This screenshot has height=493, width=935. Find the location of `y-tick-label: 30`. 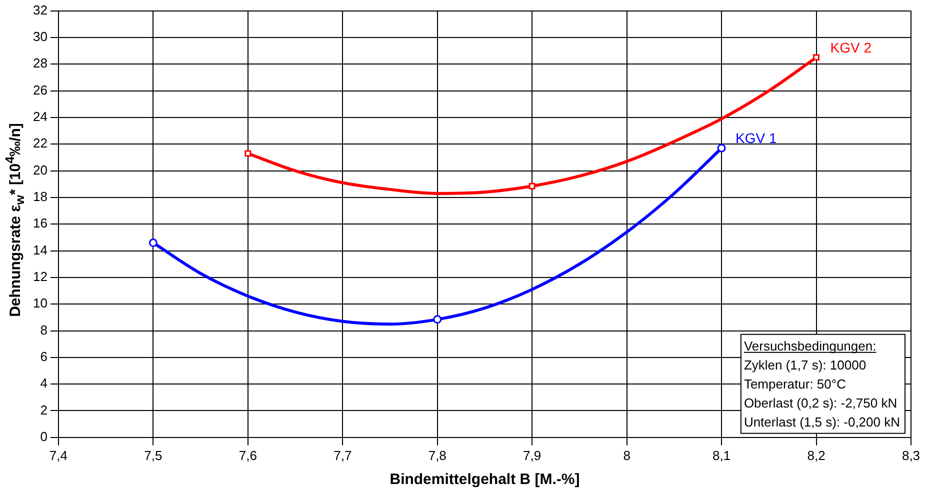

y-tick-label: 30 is located at coordinates (40, 36).